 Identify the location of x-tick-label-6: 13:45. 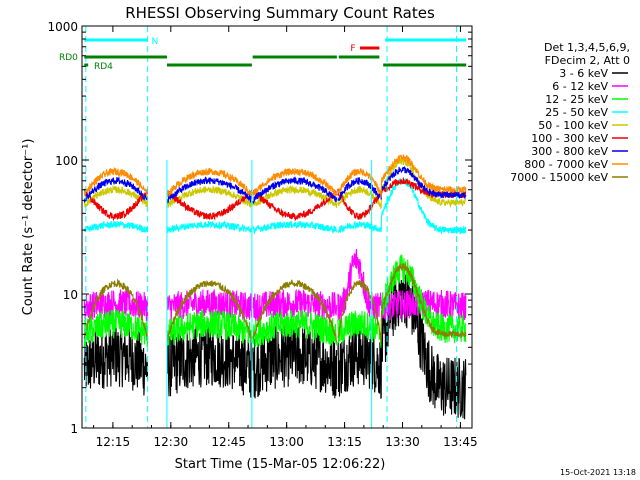
(460, 442).